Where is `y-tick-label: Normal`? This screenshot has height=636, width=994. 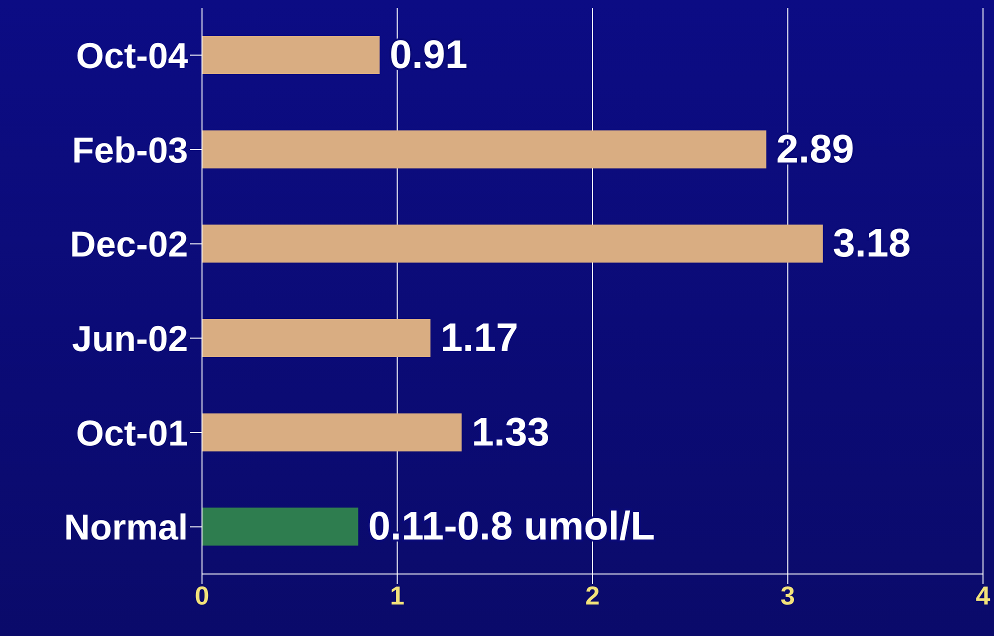
y-tick-label: Normal is located at coordinates (126, 527).